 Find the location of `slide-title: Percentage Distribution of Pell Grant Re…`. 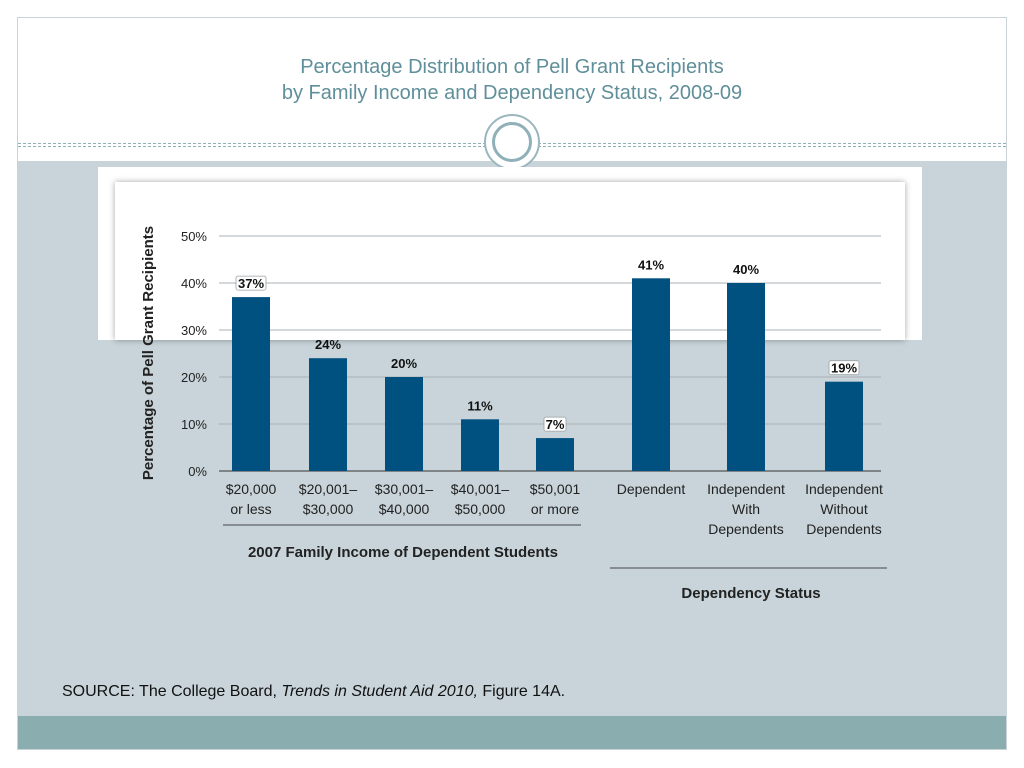

slide-title: Percentage Distribution of Pell Grant Re… is located at coordinates (512, 80).